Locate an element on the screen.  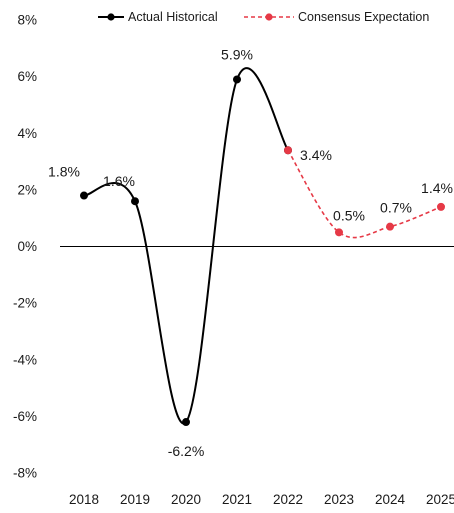
x-tick-label: 2020 is located at coordinates (186, 499).